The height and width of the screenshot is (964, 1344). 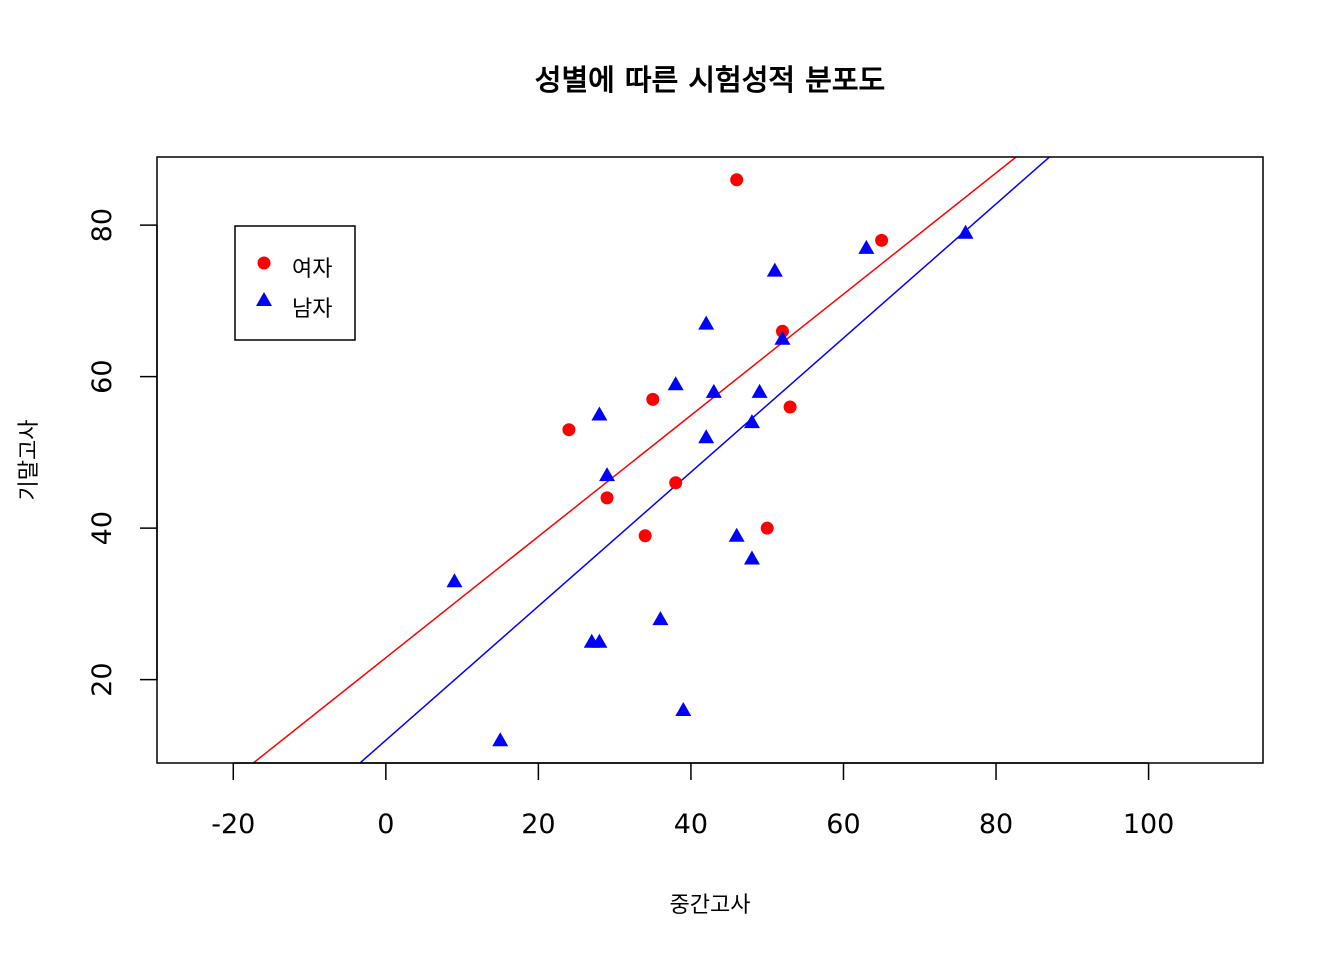 What do you see at coordinates (122, 452) in the screenshot?
I see `y-axis: 20 40 60 80` at bounding box center [122, 452].